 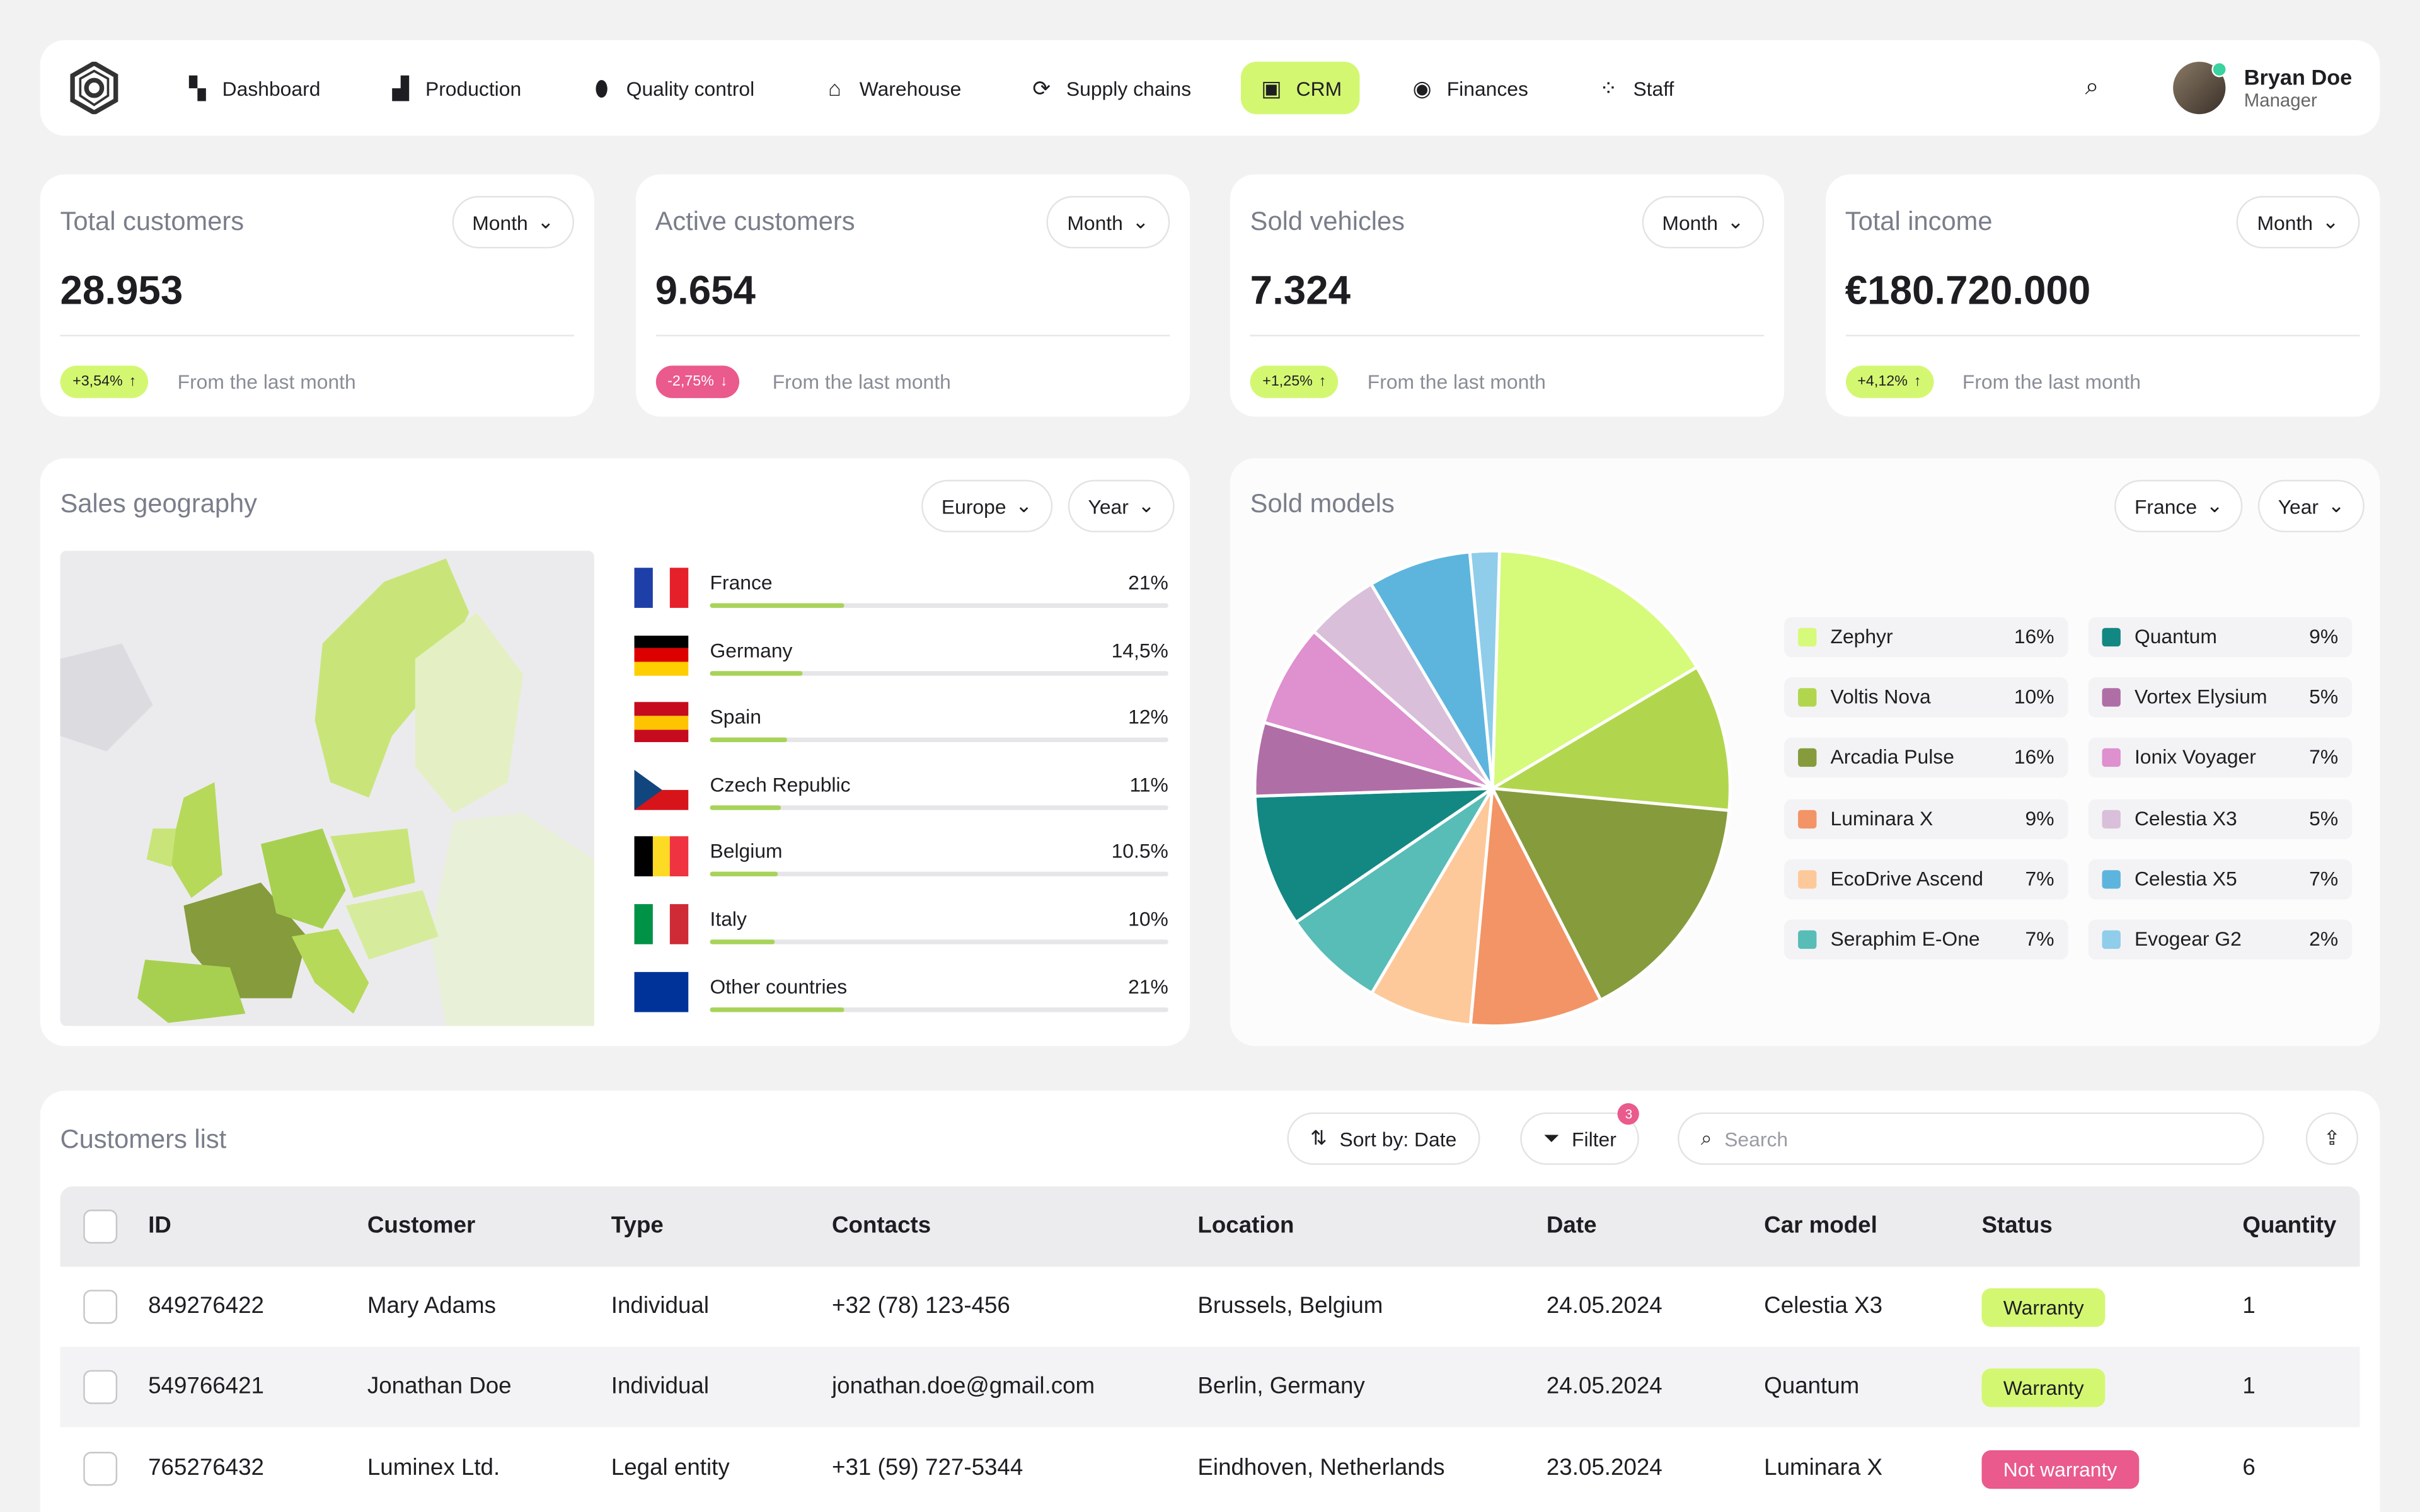 I want to click on pie-slice-celestia-x5, so click(x=1431, y=669).